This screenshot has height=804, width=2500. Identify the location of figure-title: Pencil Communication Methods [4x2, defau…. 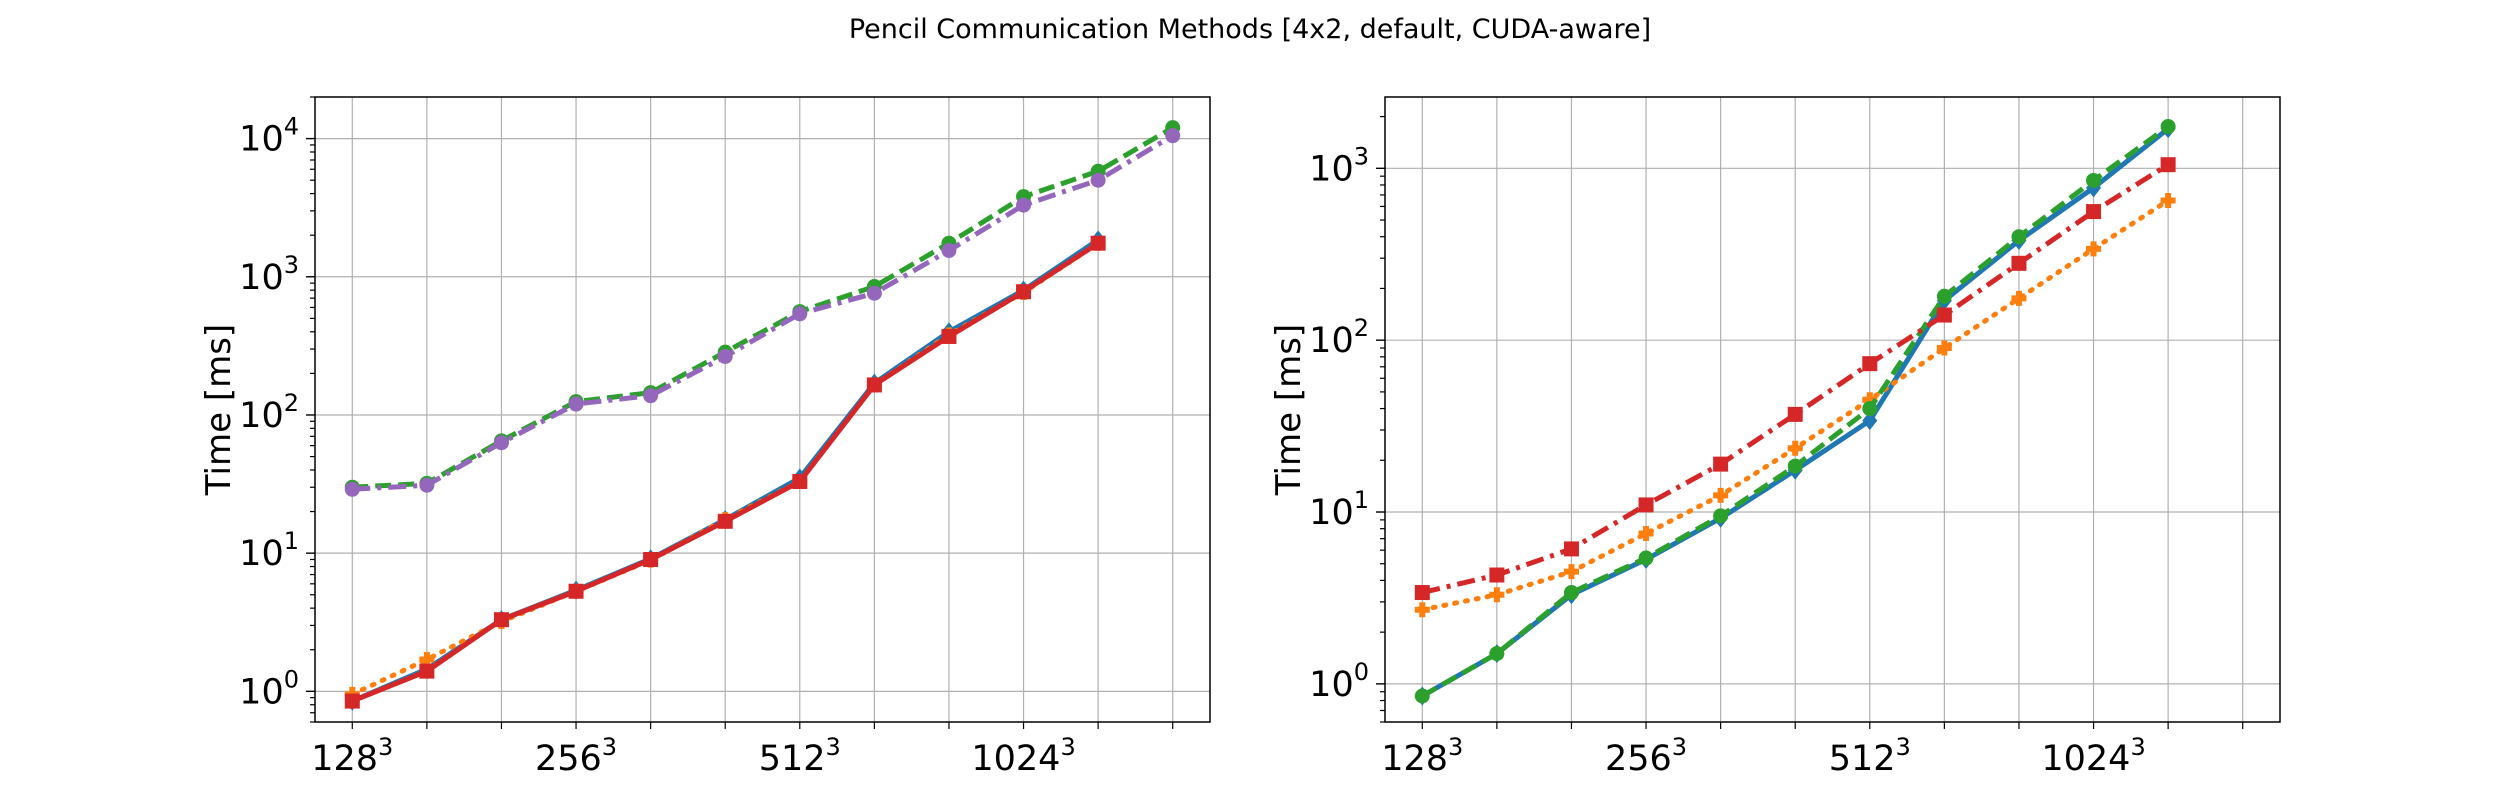
(1250, 29).